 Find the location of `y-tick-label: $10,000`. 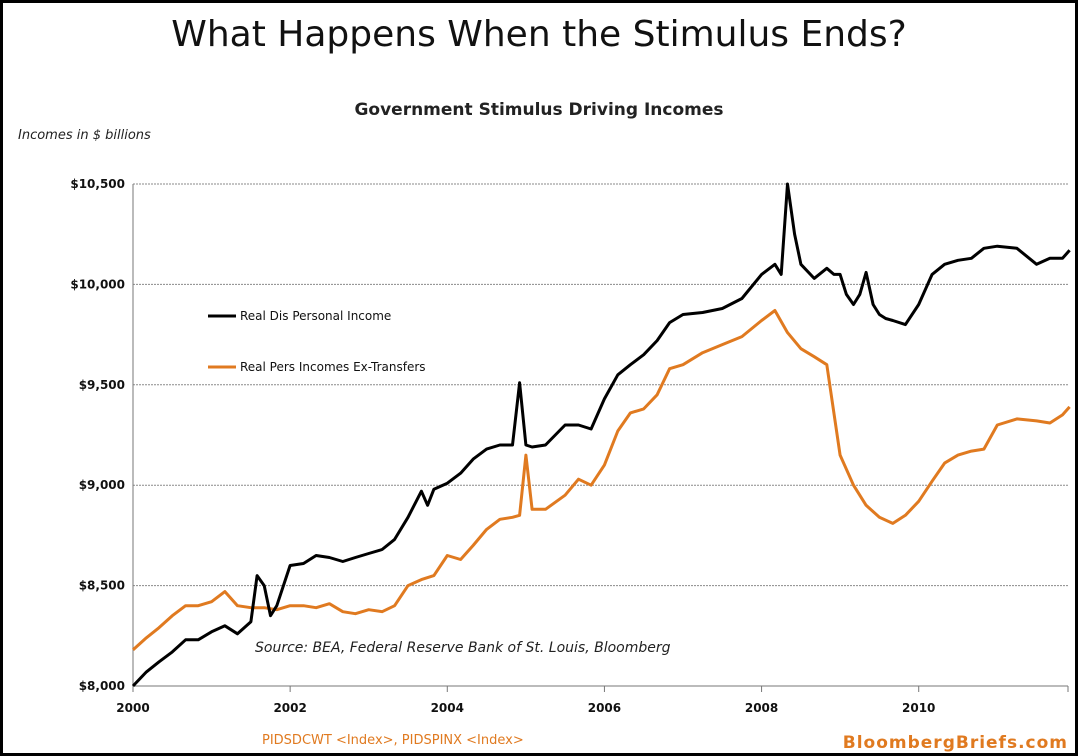

y-tick-label: $10,000 is located at coordinates (97, 284).